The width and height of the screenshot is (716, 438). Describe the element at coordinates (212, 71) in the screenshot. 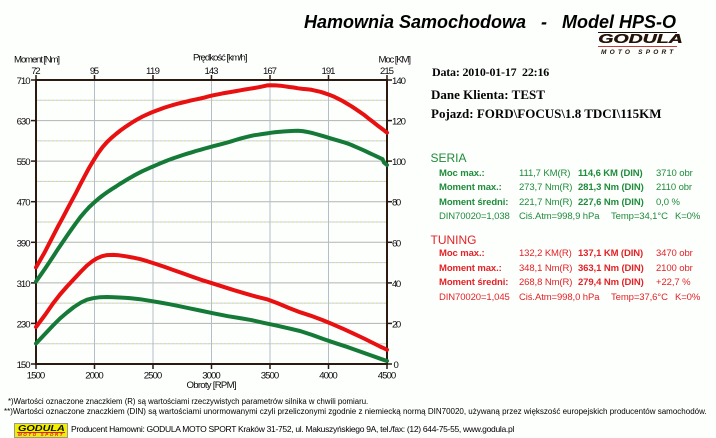

I see `svg-text: 143` at that location.